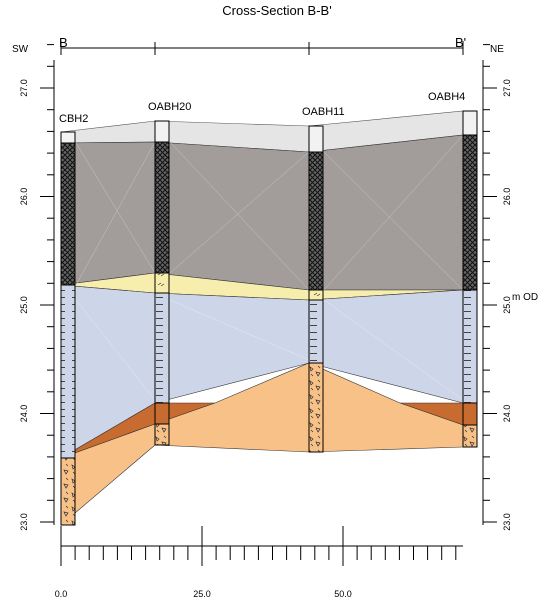 Image resolution: width=555 pixels, height=605 pixels. I want to click on right-axis-tick-label: 24.0, so click(507, 414).